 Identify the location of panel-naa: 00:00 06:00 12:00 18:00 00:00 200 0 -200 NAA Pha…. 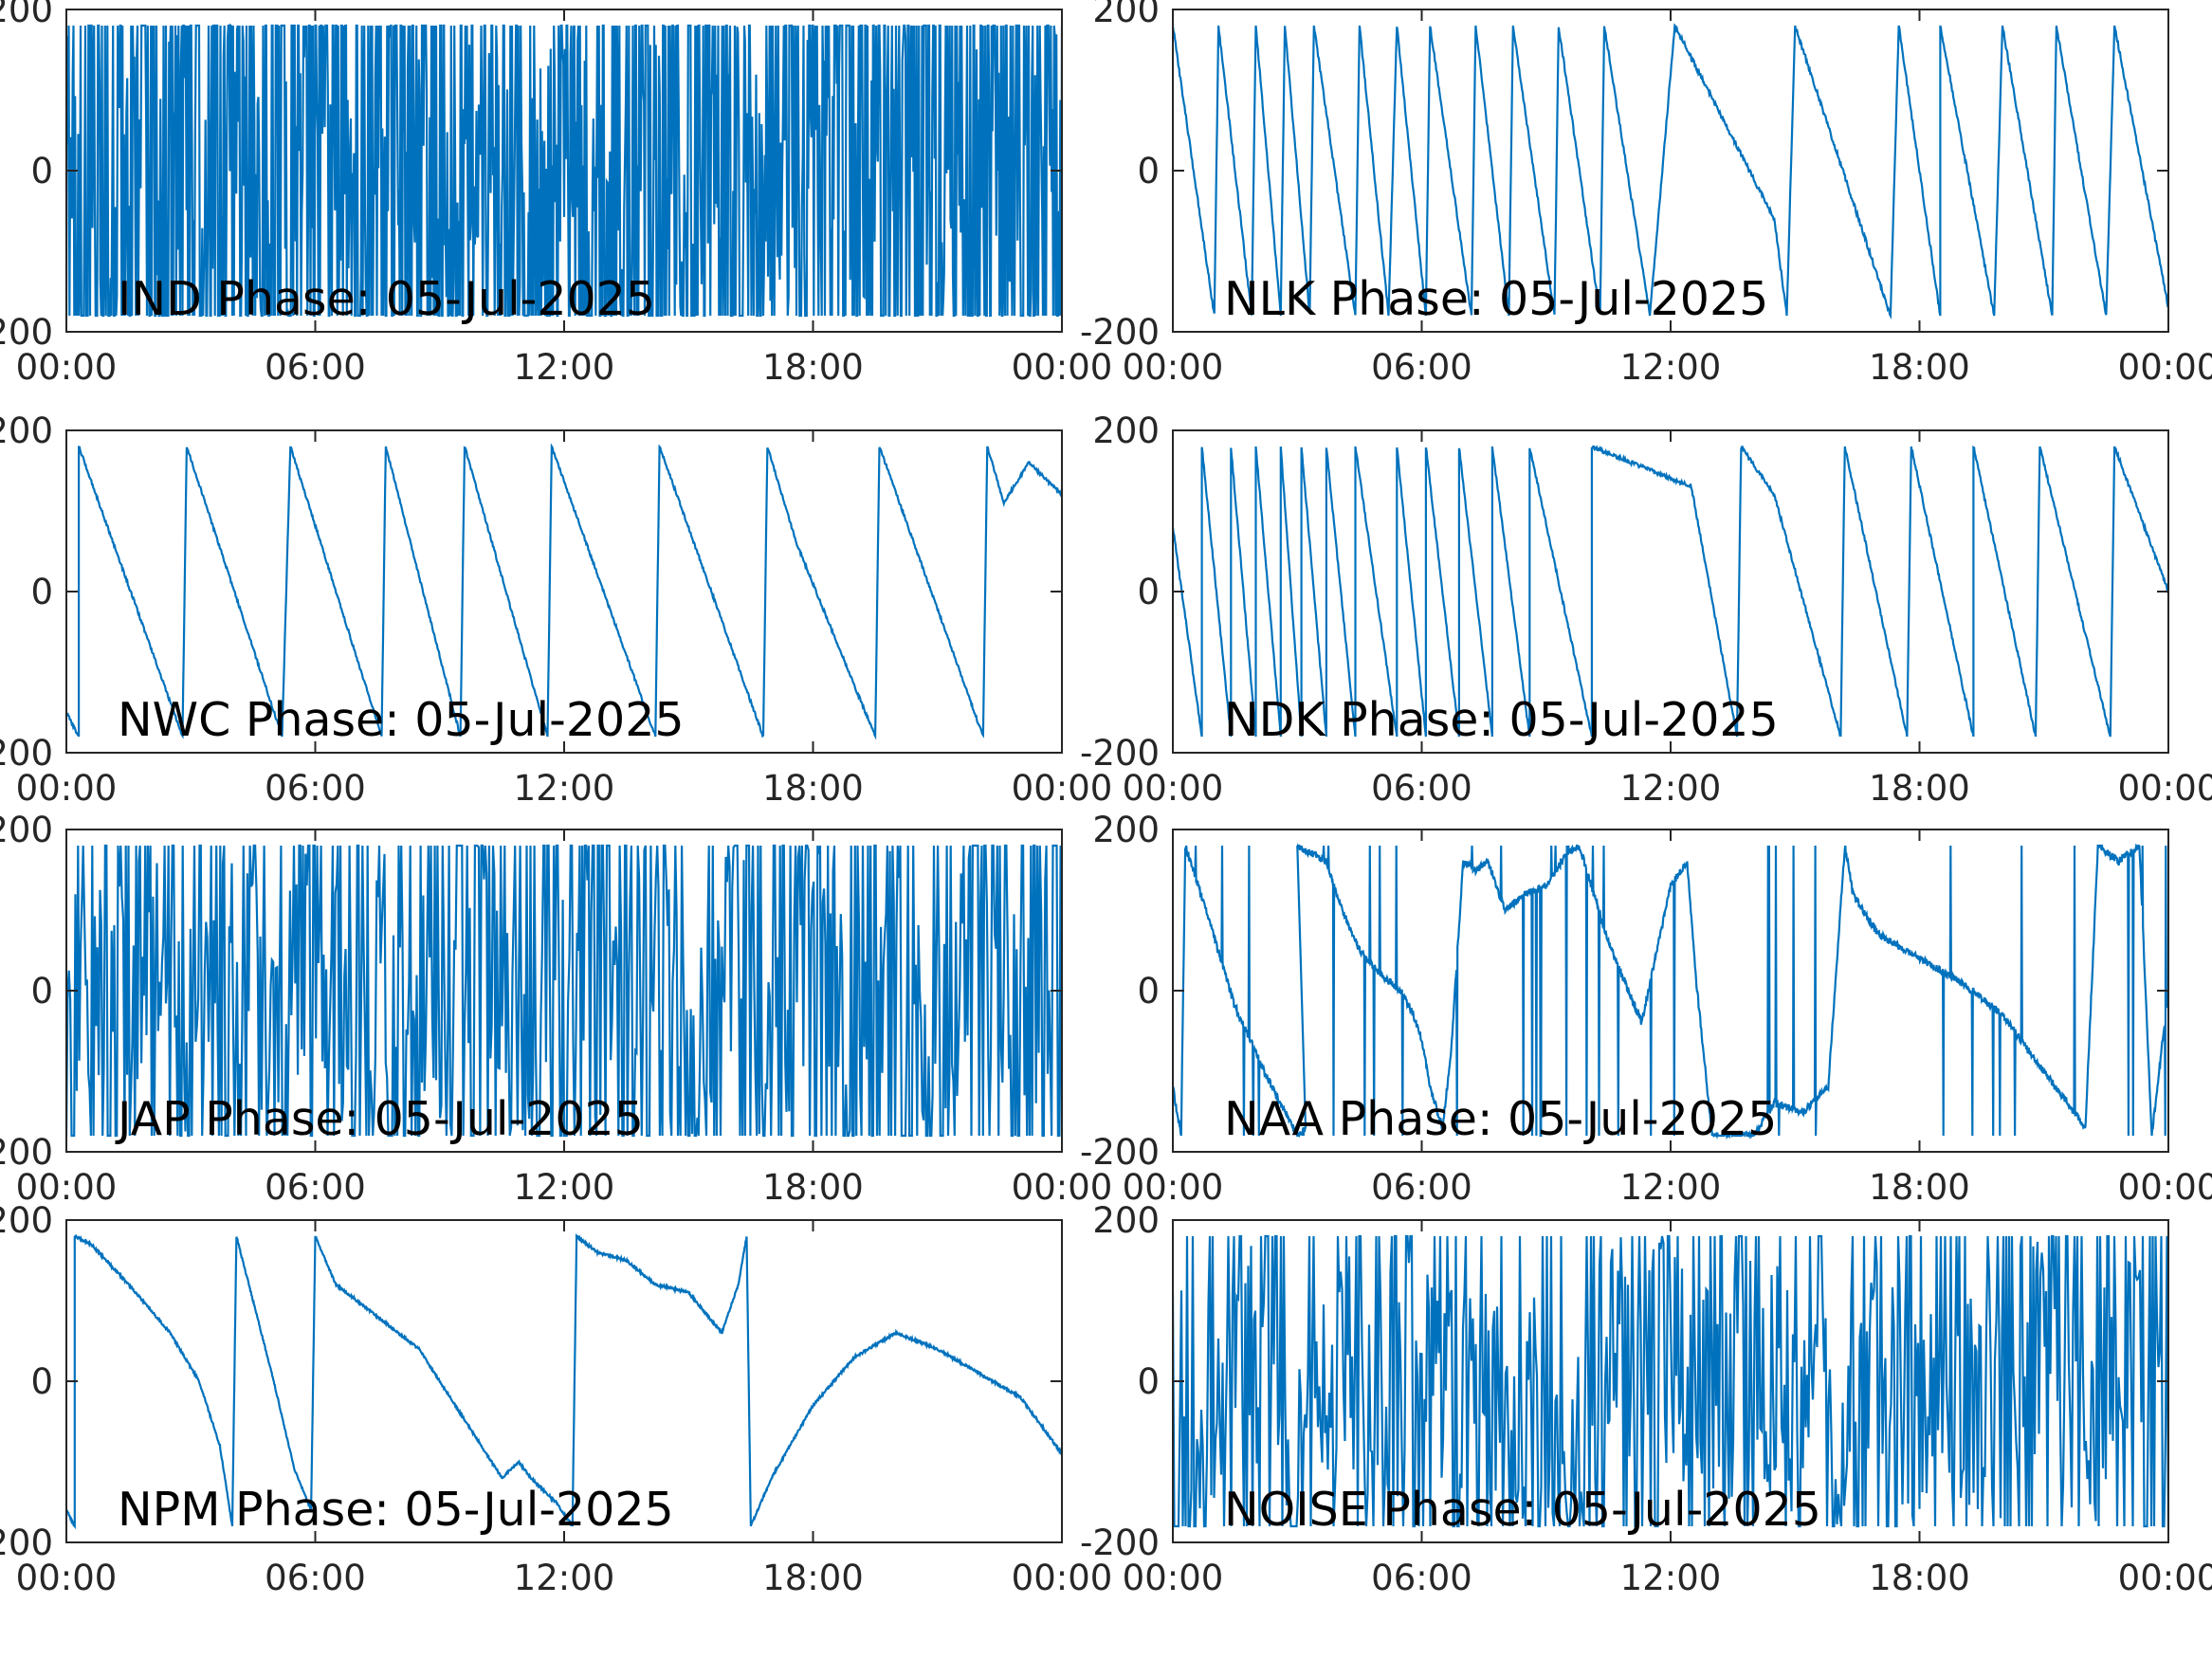
(1646, 1009).